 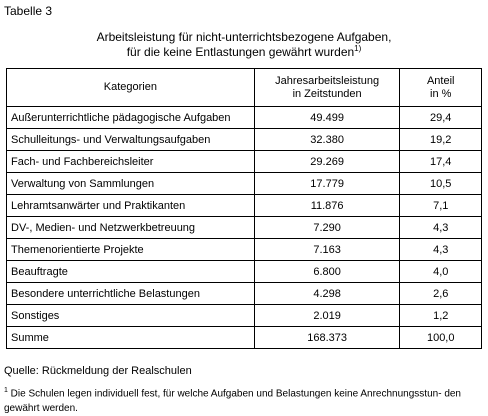 What do you see at coordinates (130, 337) in the screenshot?
I see `cell-category: Summe` at bounding box center [130, 337].